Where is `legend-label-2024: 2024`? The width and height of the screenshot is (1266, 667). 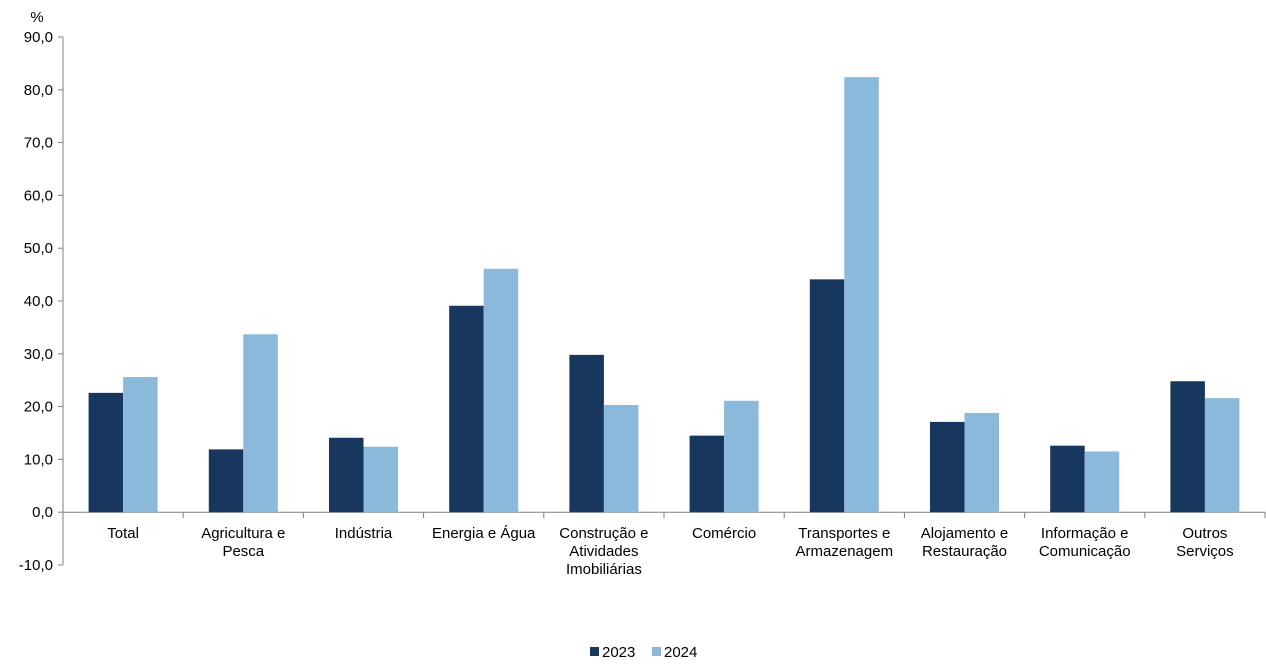
legend-label-2024: 2024 is located at coordinates (680, 652).